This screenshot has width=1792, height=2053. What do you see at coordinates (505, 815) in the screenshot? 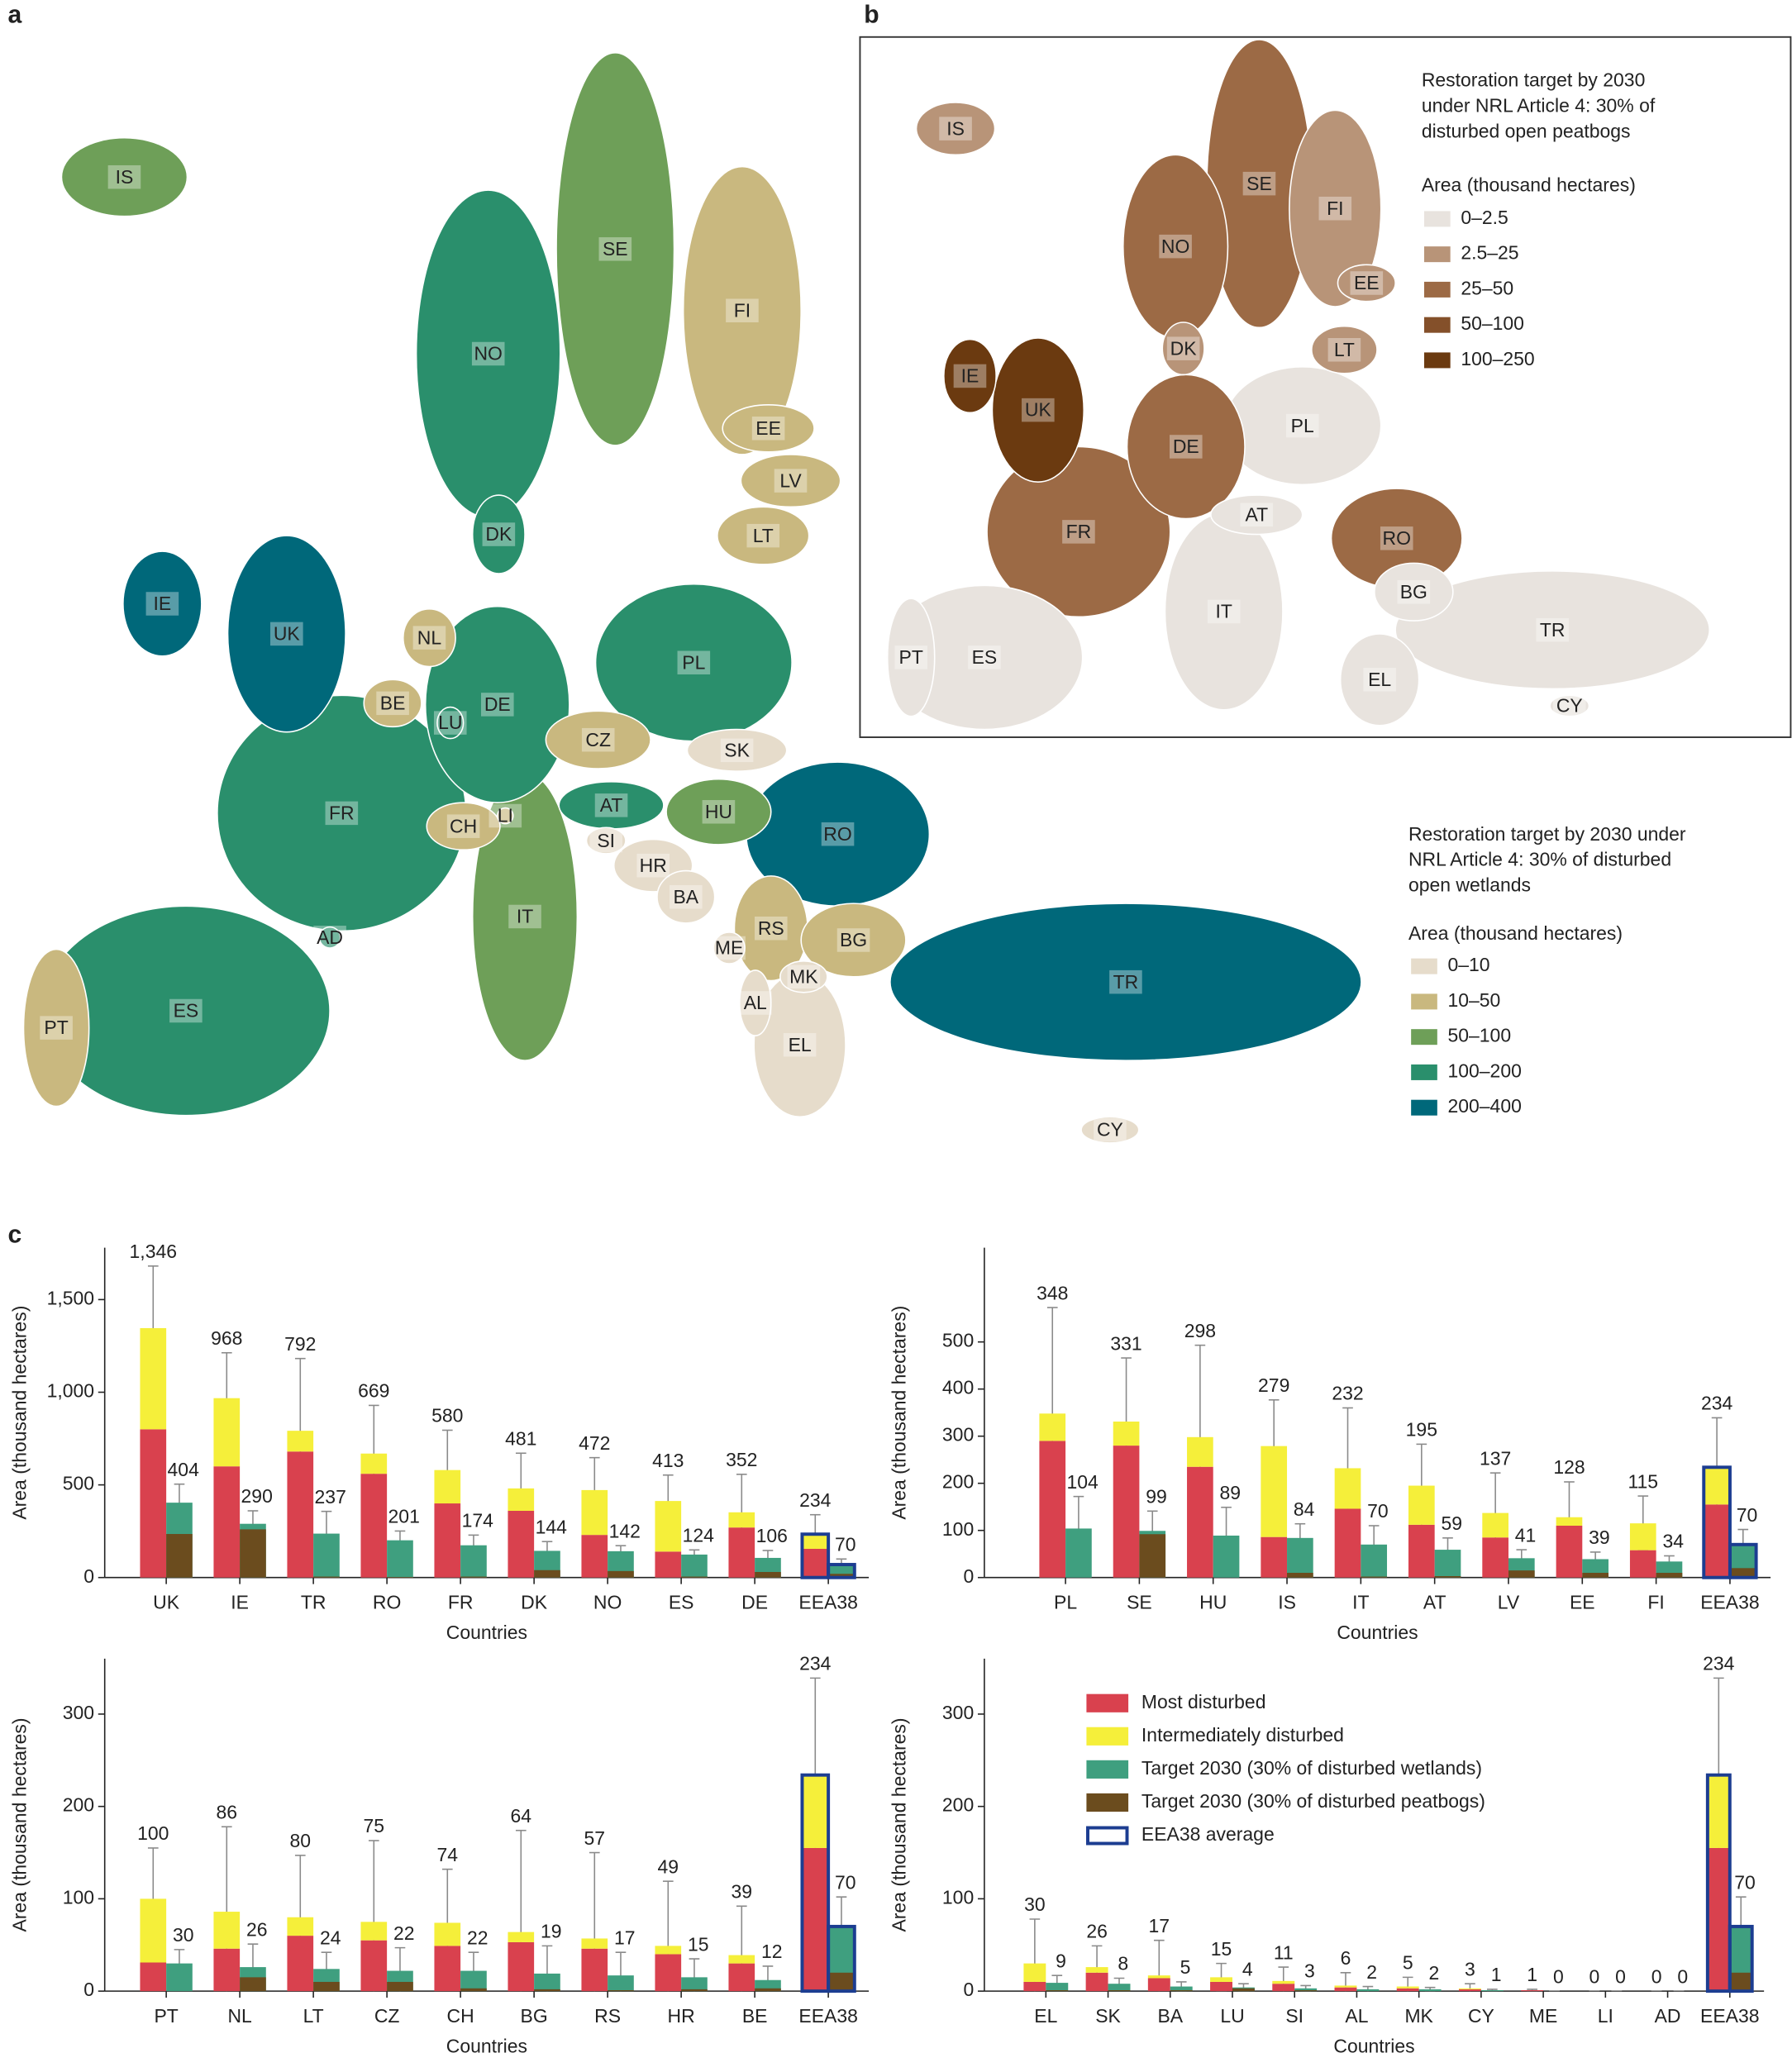
I see `country-label: LI` at bounding box center [505, 815].